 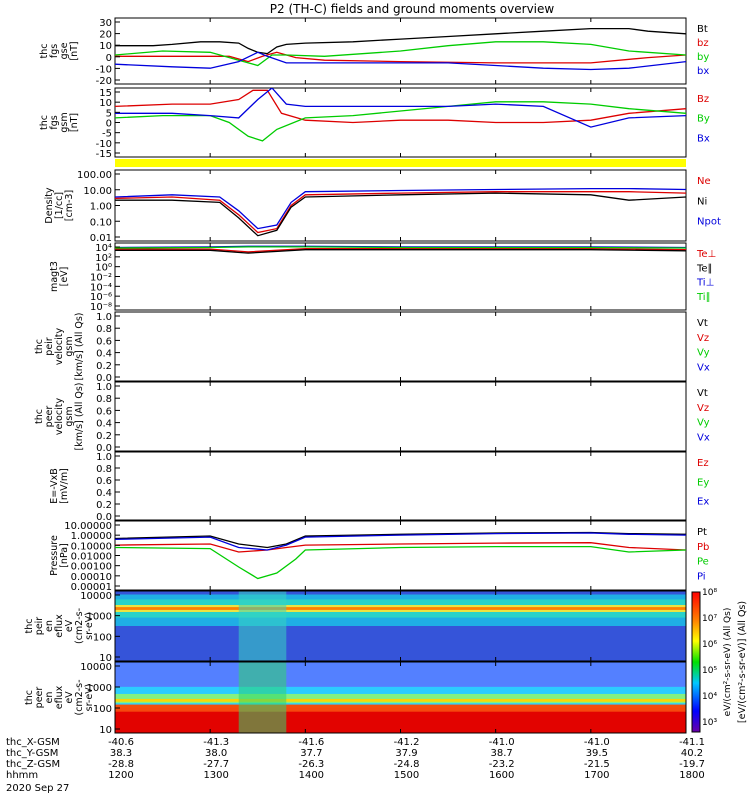 I want to click on ylabel-line: sr-eV), so click(x=89, y=626).